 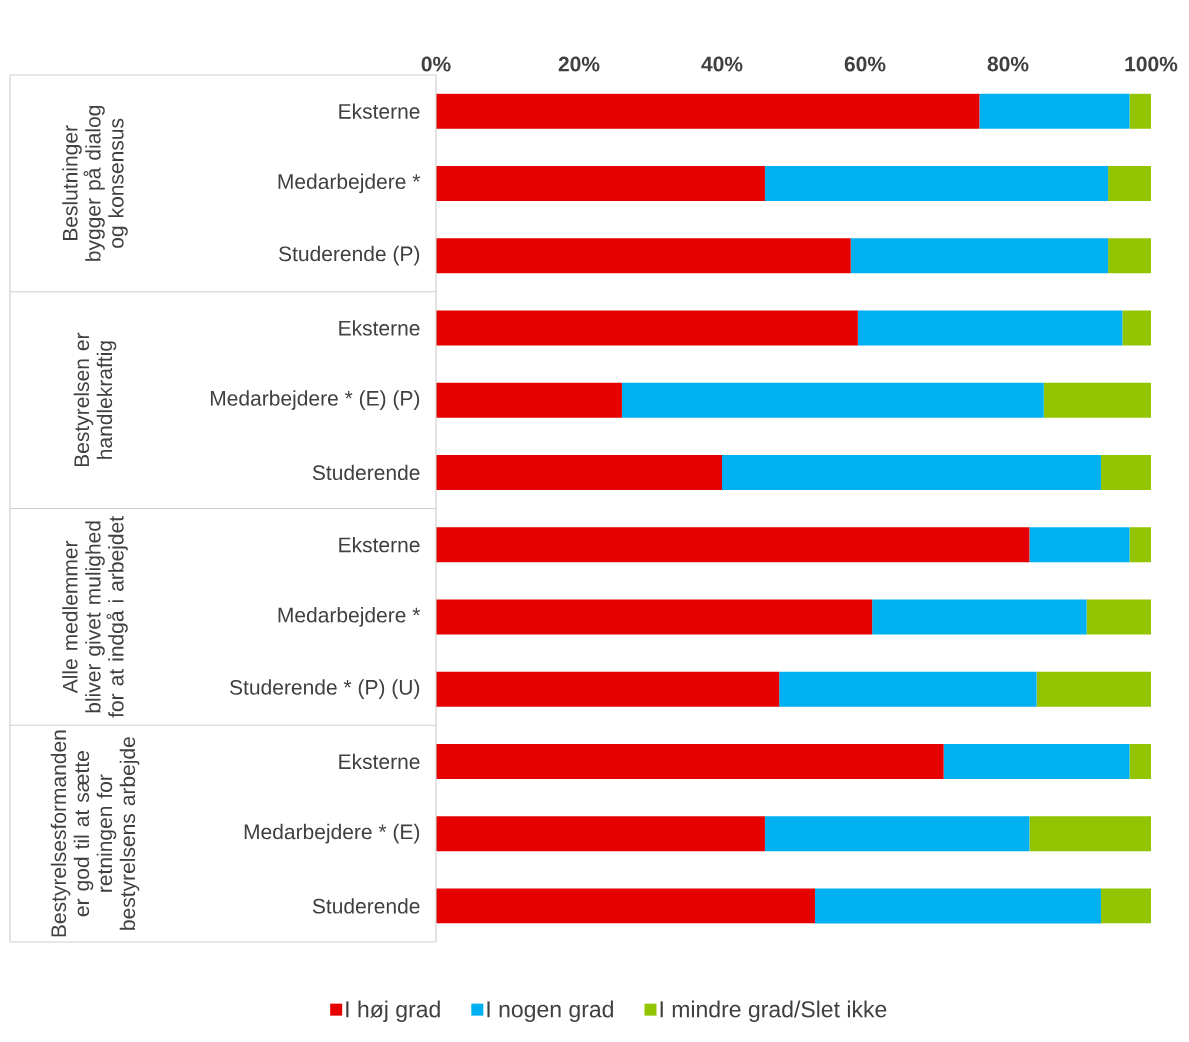 I want to click on text: Beslutninger bygger på dialog og konsensus, so click(x=95, y=183).